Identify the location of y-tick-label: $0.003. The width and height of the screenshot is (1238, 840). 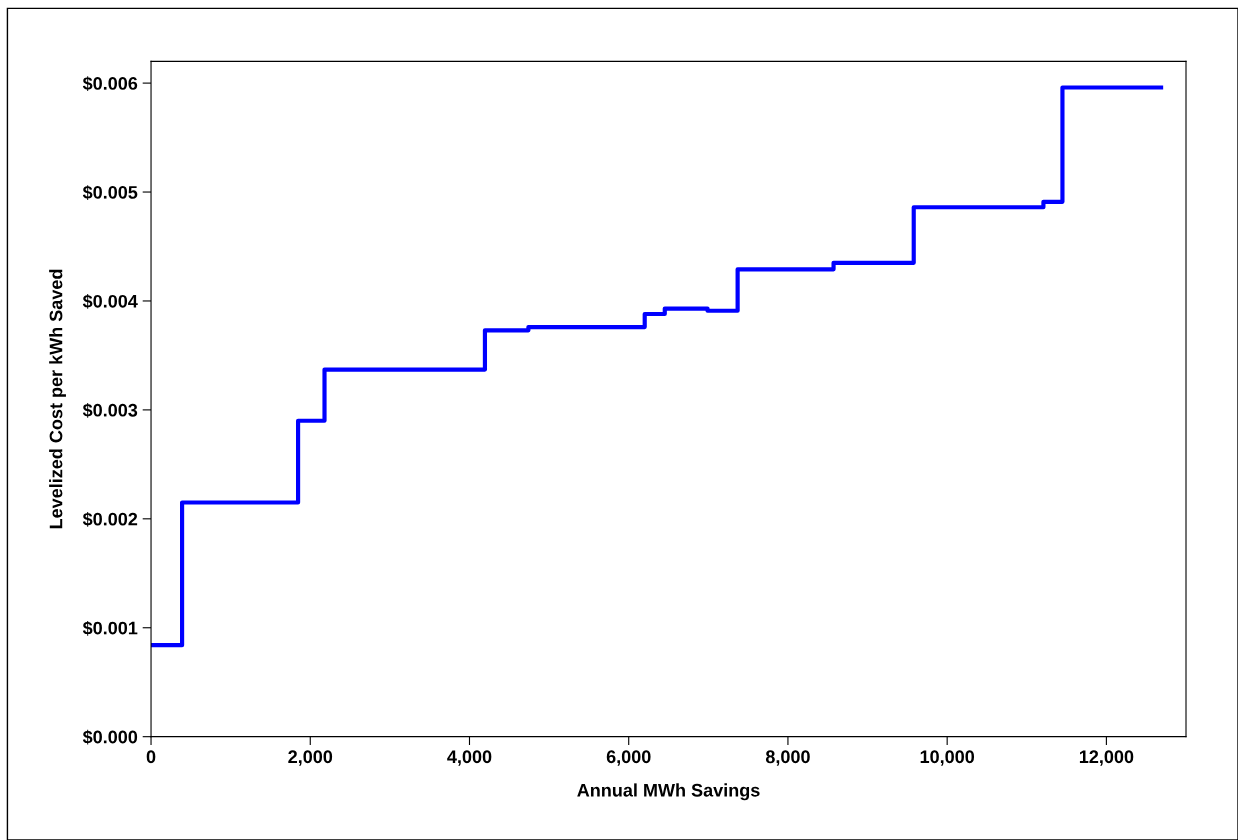
(110, 410).